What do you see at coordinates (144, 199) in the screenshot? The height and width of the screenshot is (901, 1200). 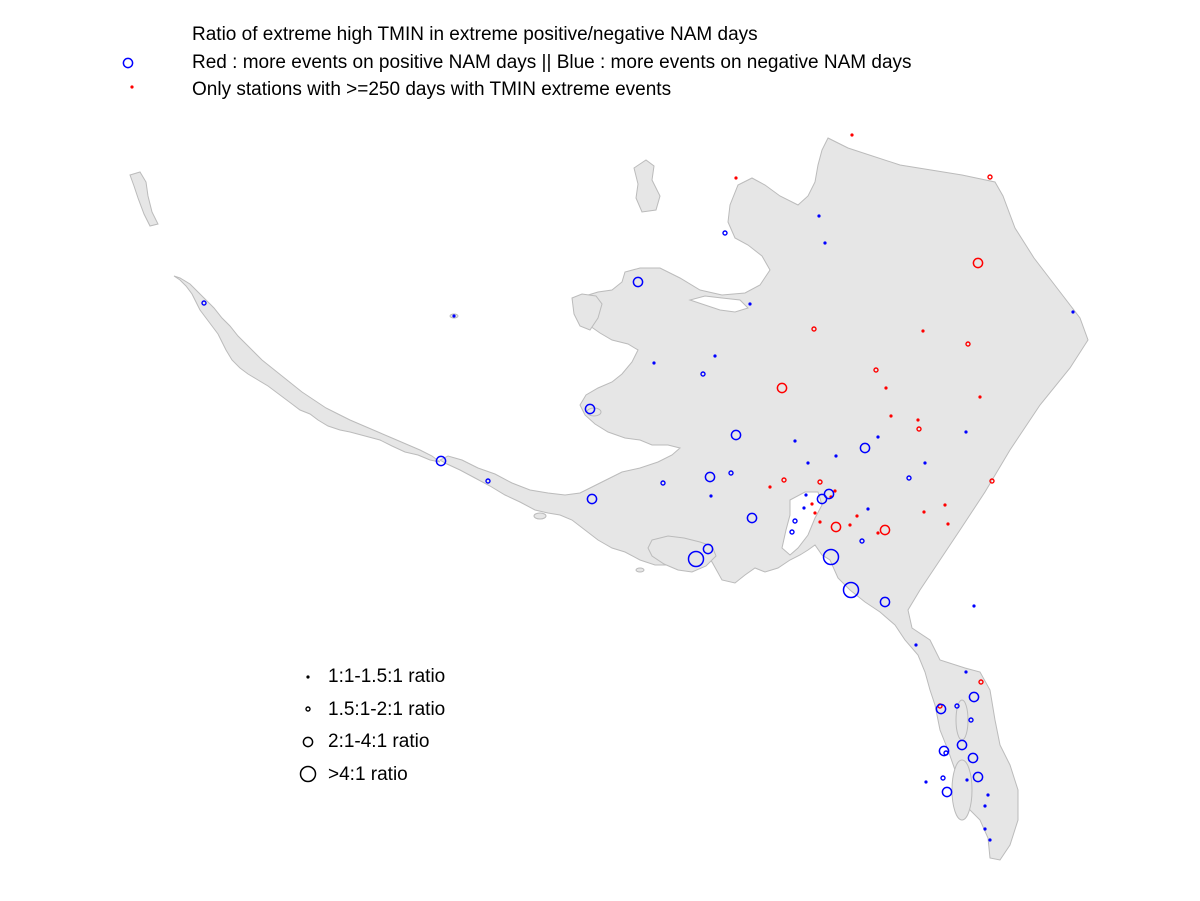 I see `near-islands` at bounding box center [144, 199].